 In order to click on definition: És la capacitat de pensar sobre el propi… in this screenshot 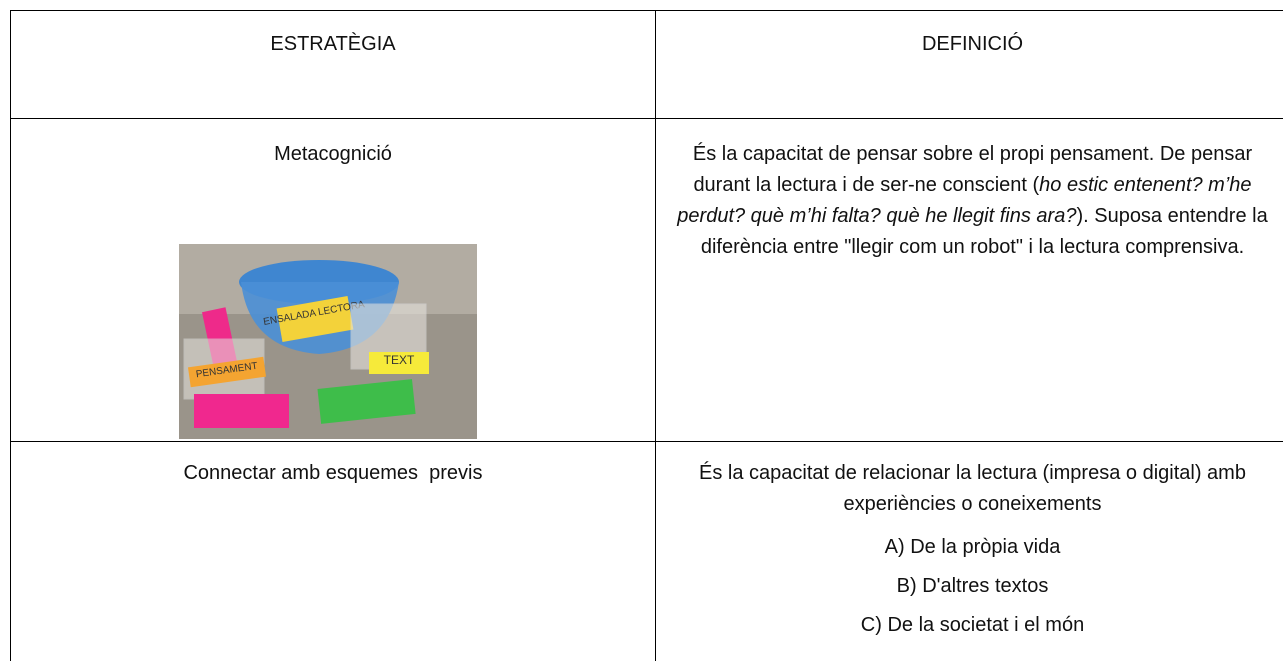, I will do `click(972, 201)`.